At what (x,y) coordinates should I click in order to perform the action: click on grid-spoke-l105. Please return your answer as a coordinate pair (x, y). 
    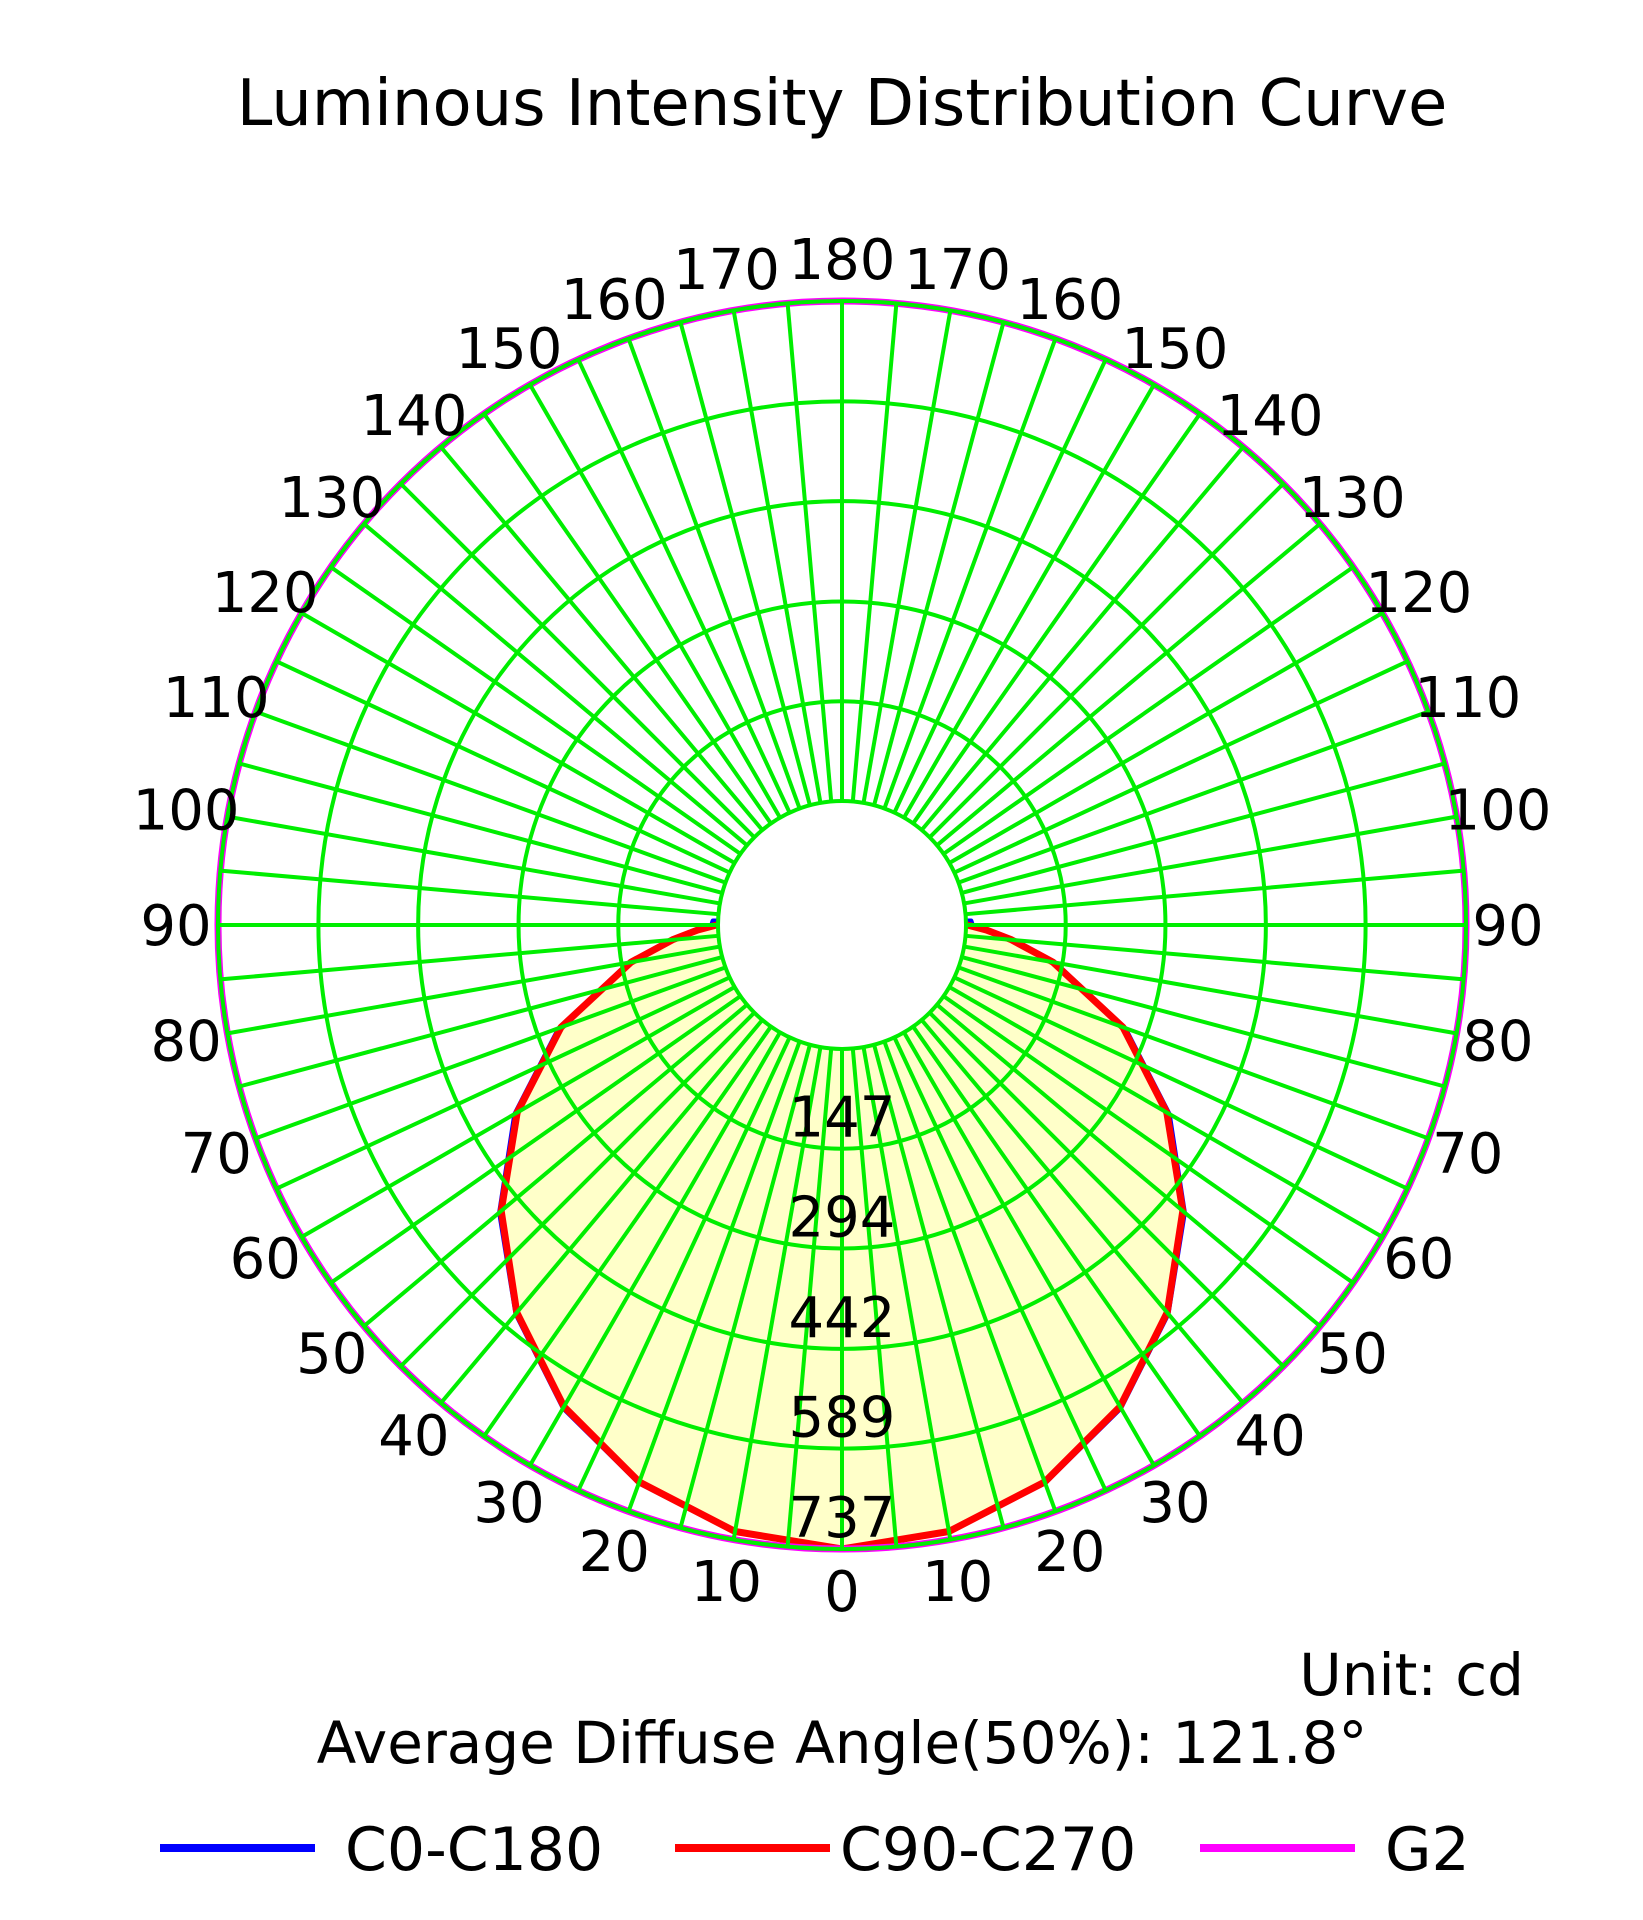
    Looking at the image, I should click on (480, 828).